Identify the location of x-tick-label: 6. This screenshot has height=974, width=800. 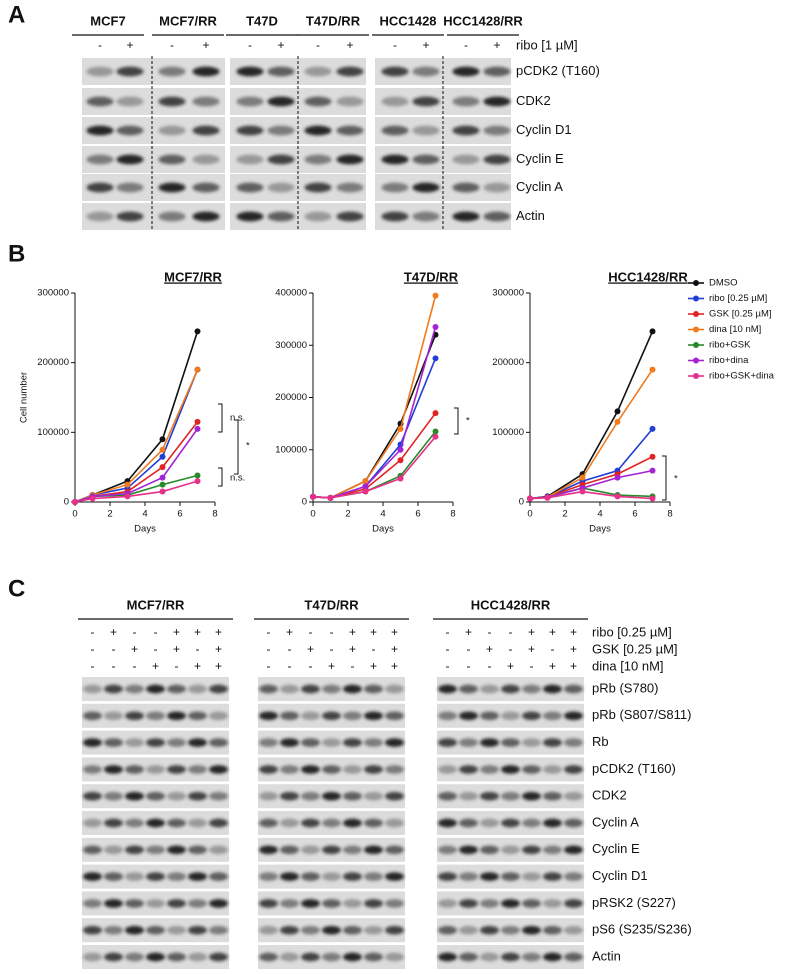
(634, 514).